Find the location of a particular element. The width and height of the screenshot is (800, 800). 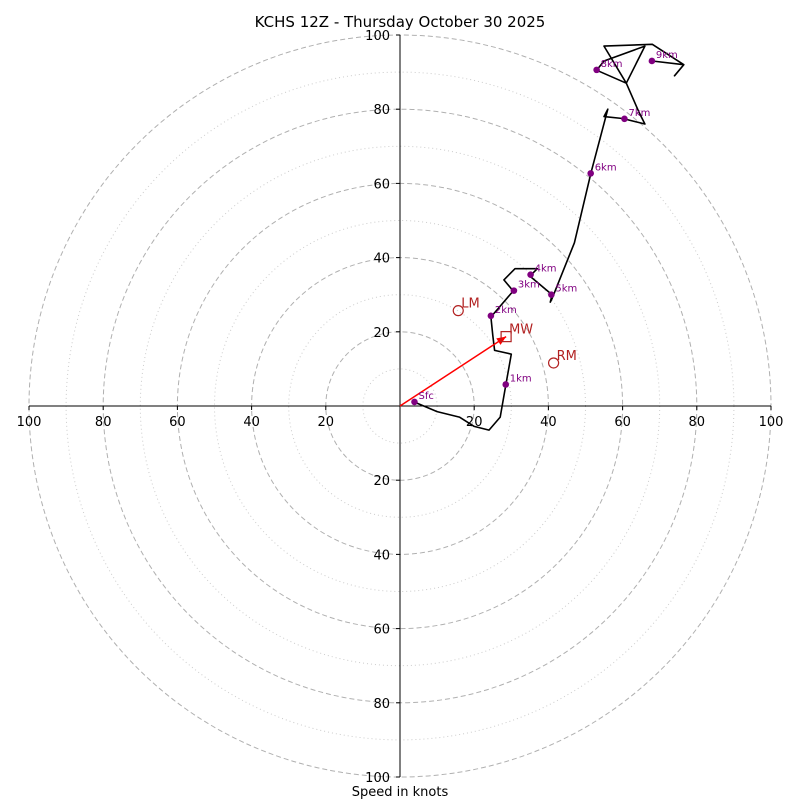

height-marker-1km is located at coordinates (506, 384).